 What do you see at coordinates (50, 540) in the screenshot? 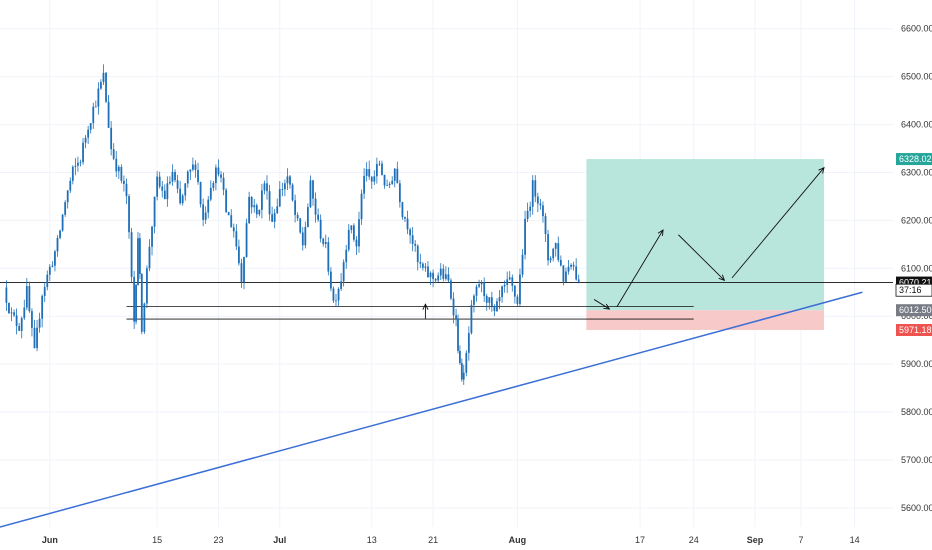
I see `x-tick-label: Jun` at bounding box center [50, 540].